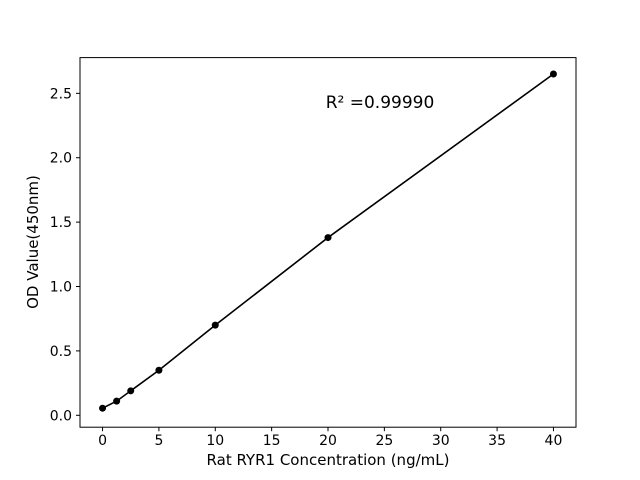  I want to click on y-tick-label: 0.0, so click(61, 416).